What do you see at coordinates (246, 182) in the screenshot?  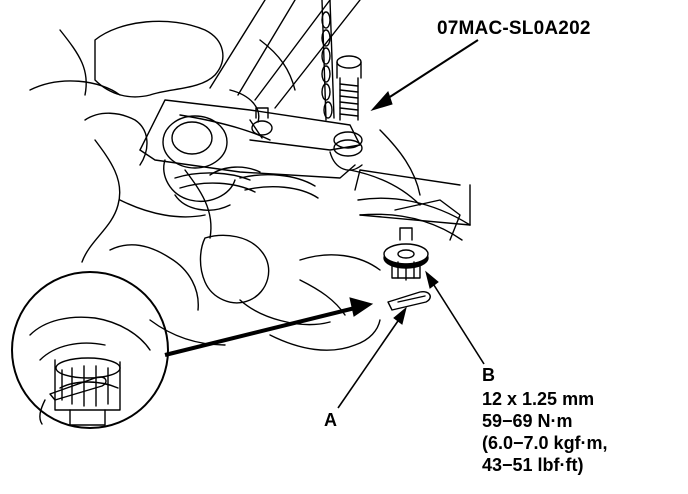 I see `spring` at bounding box center [246, 182].